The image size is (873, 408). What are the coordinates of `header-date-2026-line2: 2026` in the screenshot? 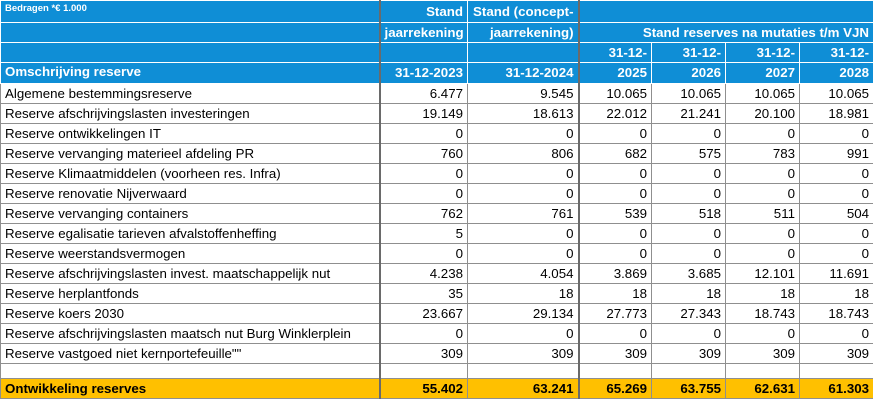 It's located at (688, 73).